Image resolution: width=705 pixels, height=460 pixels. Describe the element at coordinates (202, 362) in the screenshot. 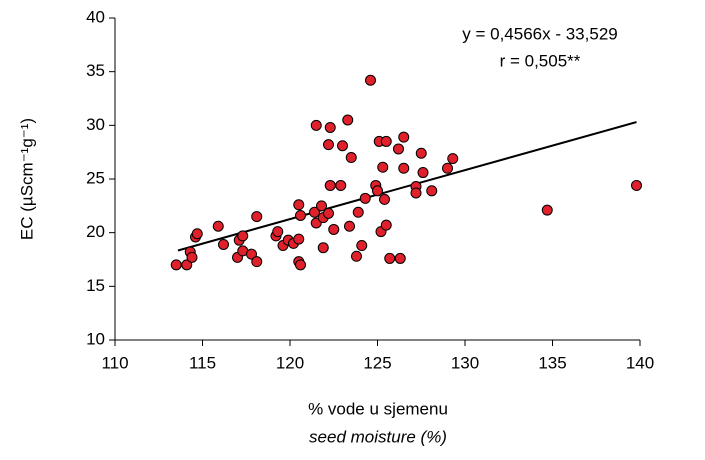

I see `x-tick-label: 115` at that location.